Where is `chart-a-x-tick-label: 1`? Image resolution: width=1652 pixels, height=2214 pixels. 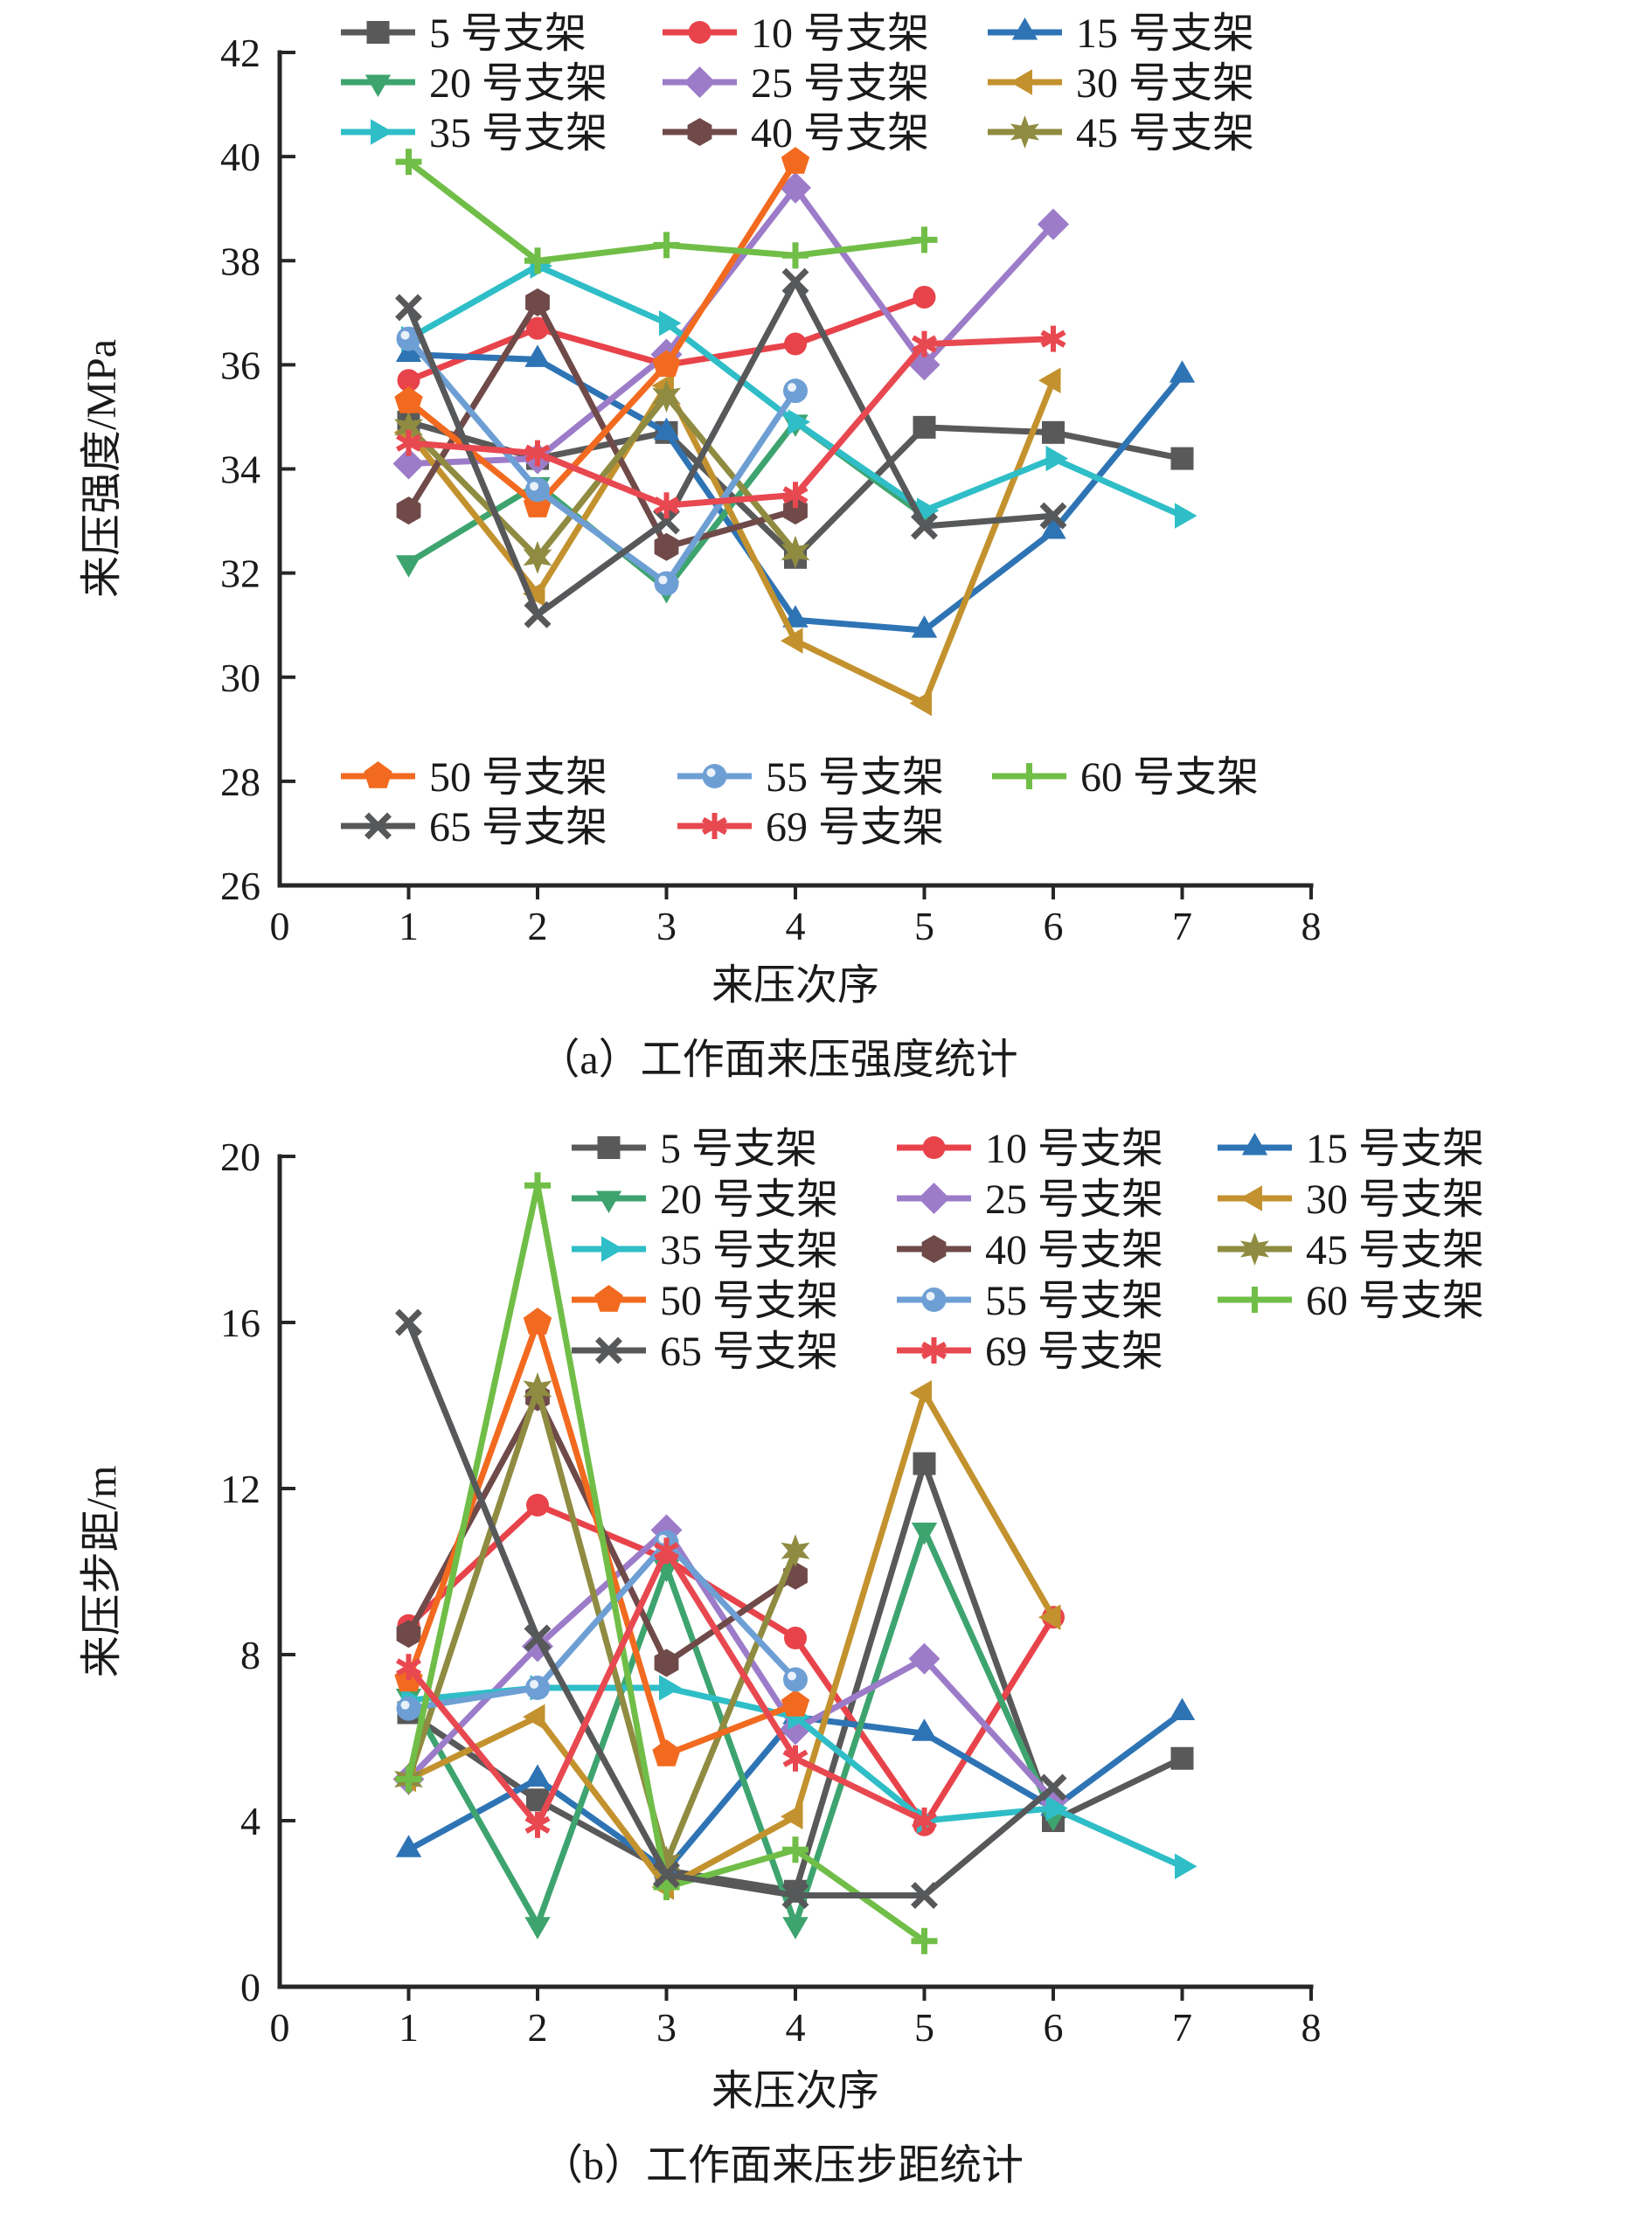
chart-a-x-tick-label: 1 is located at coordinates (409, 926).